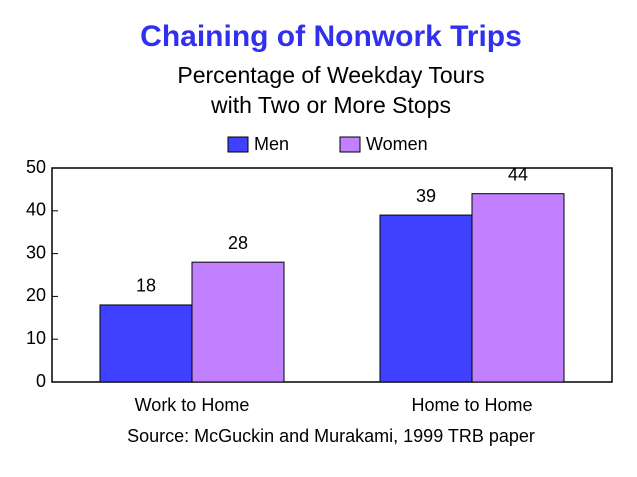 This screenshot has width=637, height=477. Describe the element at coordinates (36, 338) in the screenshot. I see `y-tick-label: 10` at that location.